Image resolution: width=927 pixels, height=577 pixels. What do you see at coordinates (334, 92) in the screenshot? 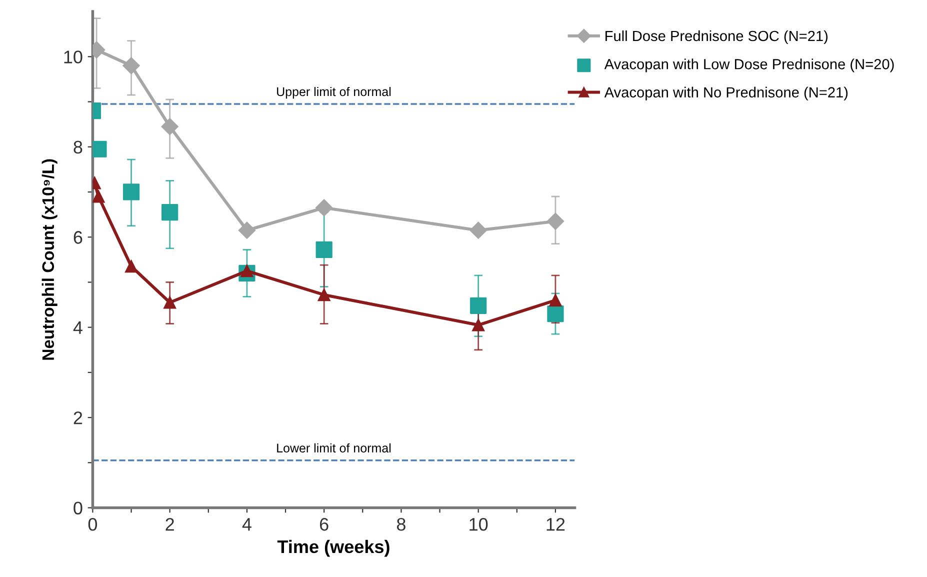
I see `ref-line-label: Upper limit of normal` at bounding box center [334, 92].